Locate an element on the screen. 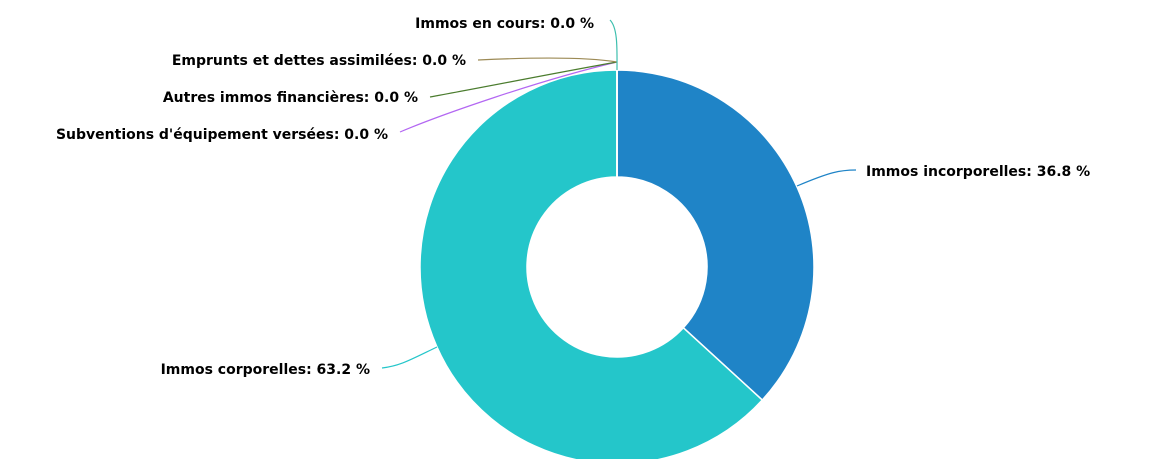 The width and height of the screenshot is (1158, 459). data-label: Immos incorporelles: 36.8 % is located at coordinates (978, 172).